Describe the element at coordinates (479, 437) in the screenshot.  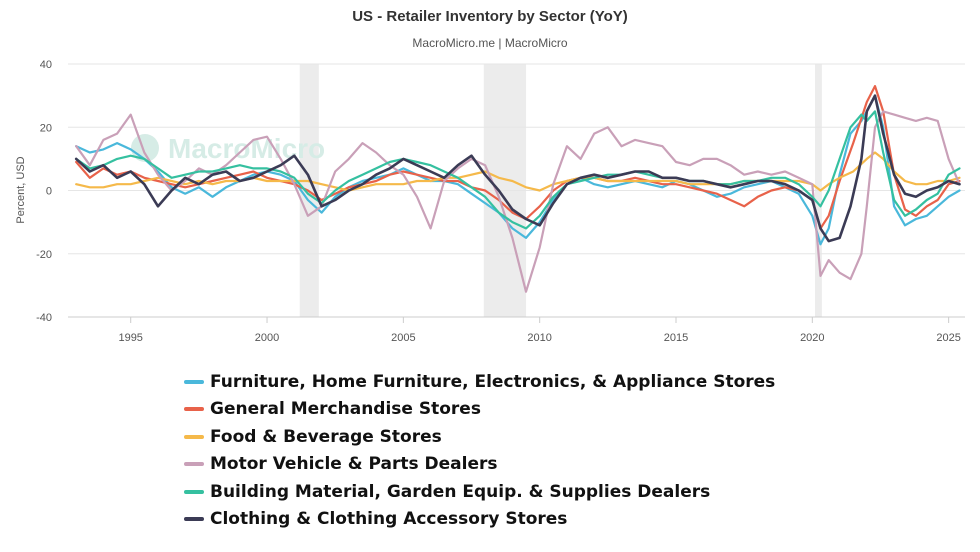
I see `legend-item-2: Food & Beverage Stores` at that location.